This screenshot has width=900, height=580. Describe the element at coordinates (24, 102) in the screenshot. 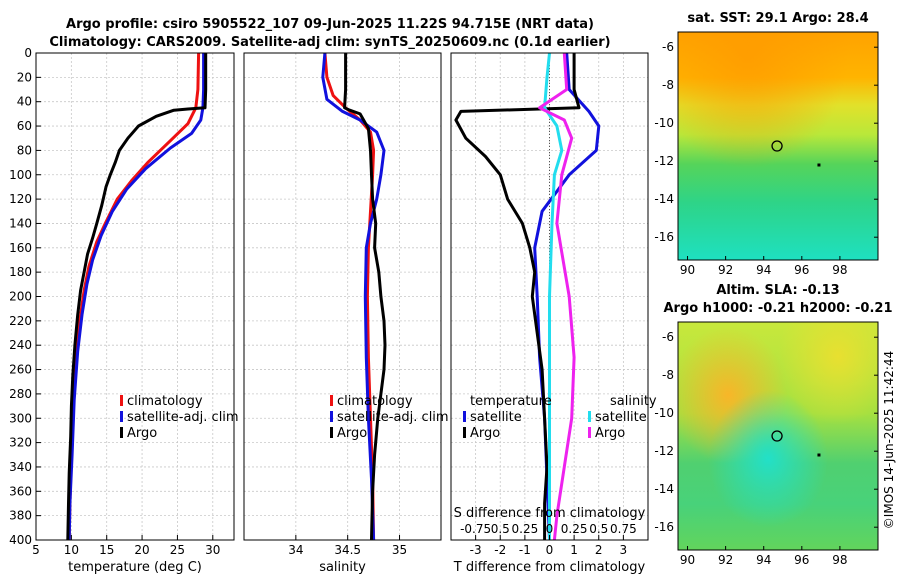

I see `y-tick-label: 40` at that location.